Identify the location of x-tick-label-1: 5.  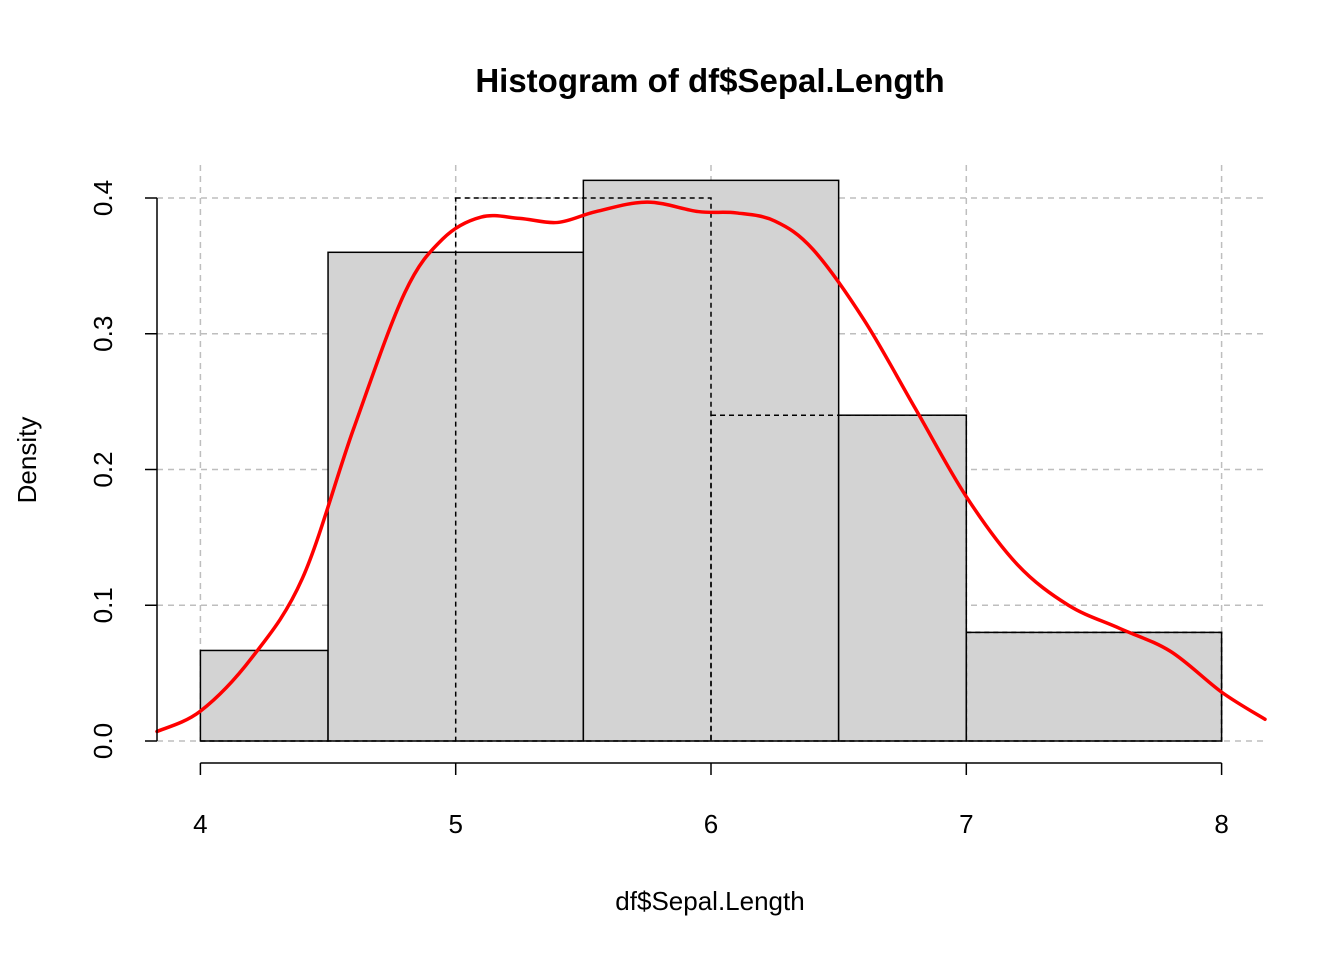
(455, 824).